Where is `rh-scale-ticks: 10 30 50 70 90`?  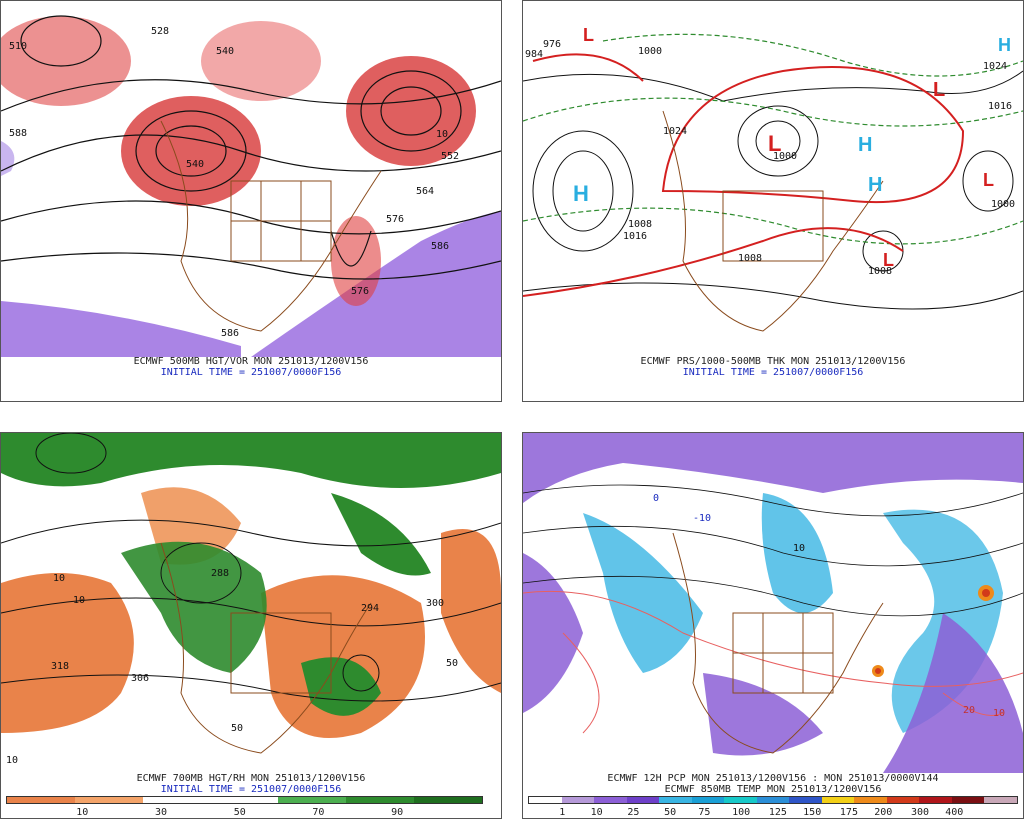
rh-scale-ticks: 10 30 50 70 90 is located at coordinates (244, 813).